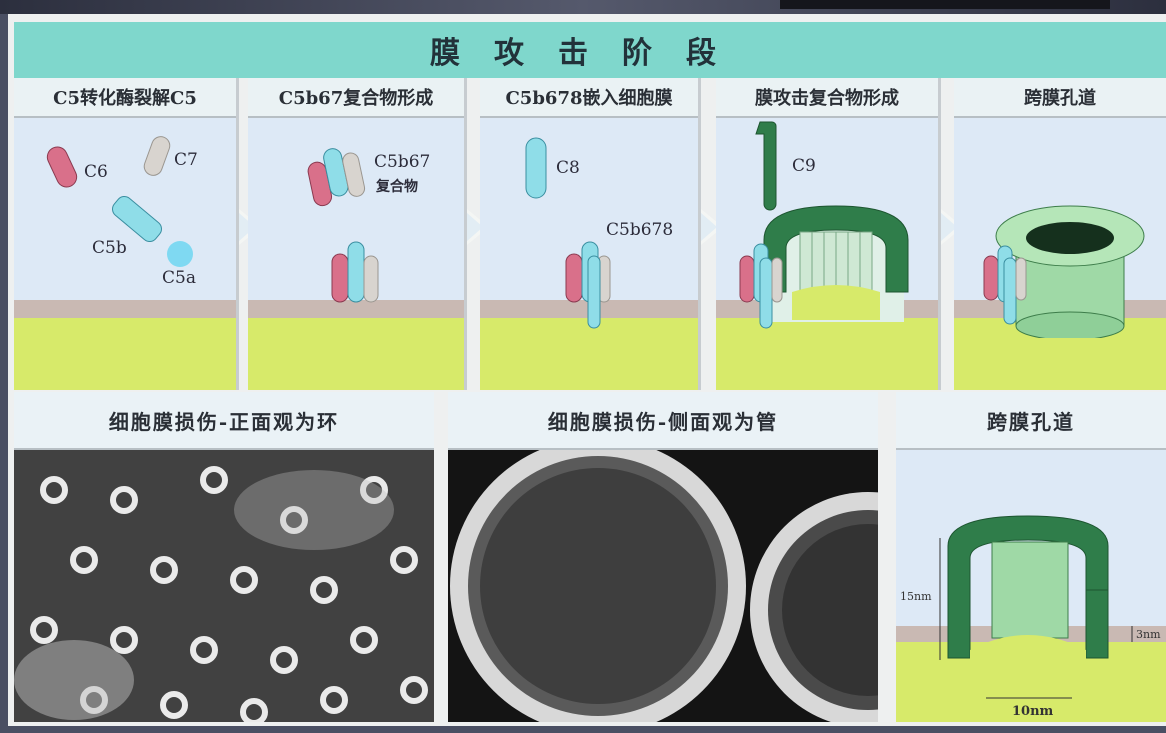  What do you see at coordinates (827, 98) in the screenshot?
I see `panel-heading: 膜攻击复合物形成` at bounding box center [827, 98].